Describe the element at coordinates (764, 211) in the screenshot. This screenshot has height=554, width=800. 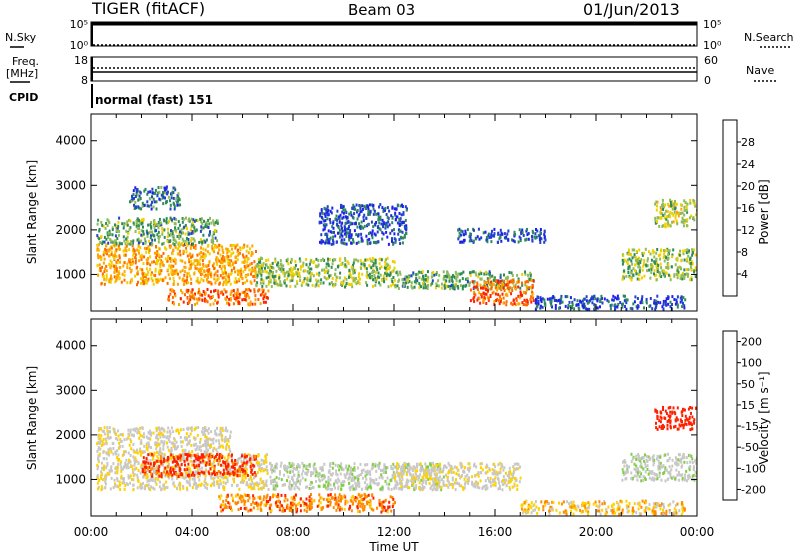
I see `power-colorbar-label: Power [dB]` at that location.